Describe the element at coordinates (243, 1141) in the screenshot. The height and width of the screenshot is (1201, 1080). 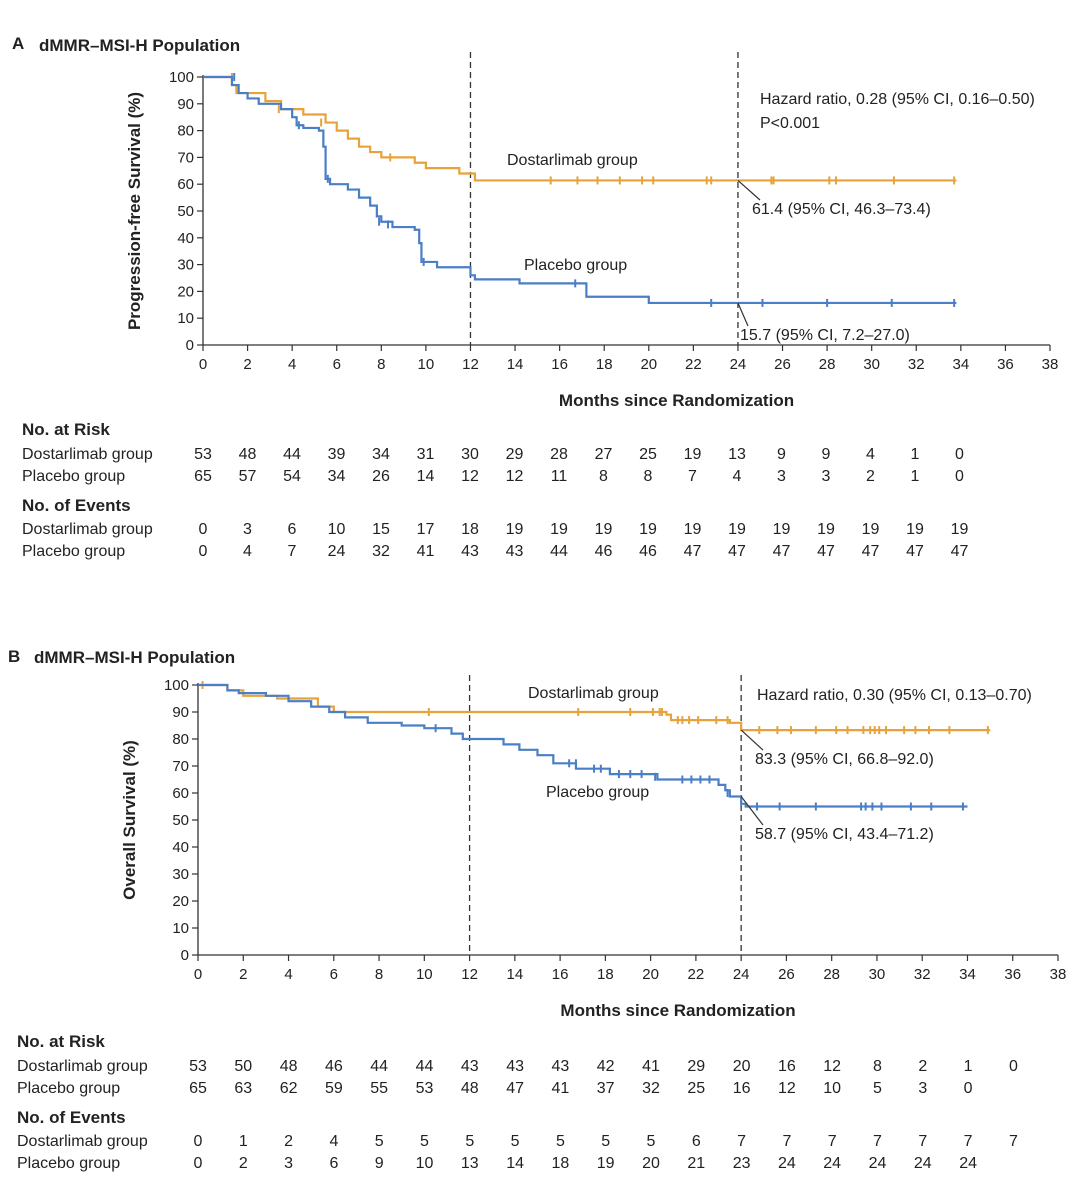
I see `event-value: 1` at that location.